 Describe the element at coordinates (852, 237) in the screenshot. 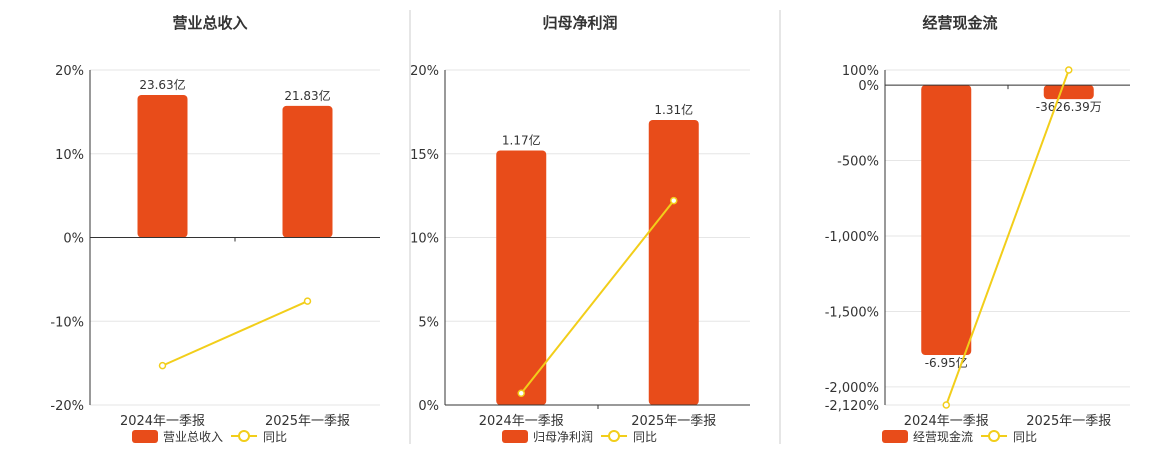

I see `y-tick-label: -1,000%` at that location.